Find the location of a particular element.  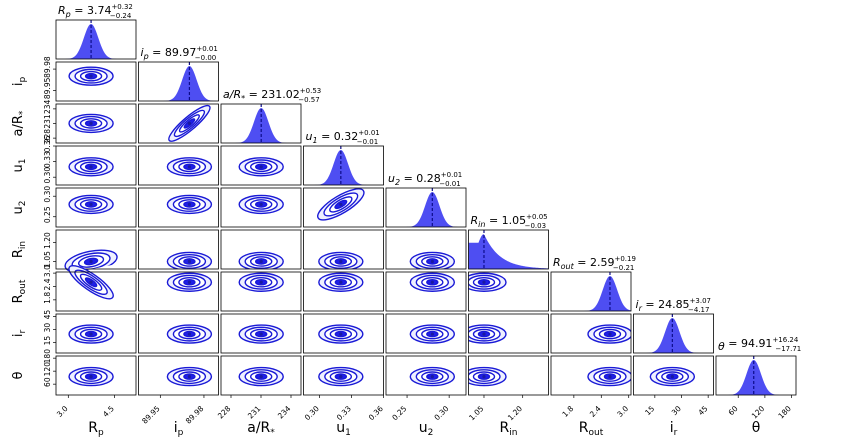

ylabel-R_in: Rin is located at coordinates (19, 249).